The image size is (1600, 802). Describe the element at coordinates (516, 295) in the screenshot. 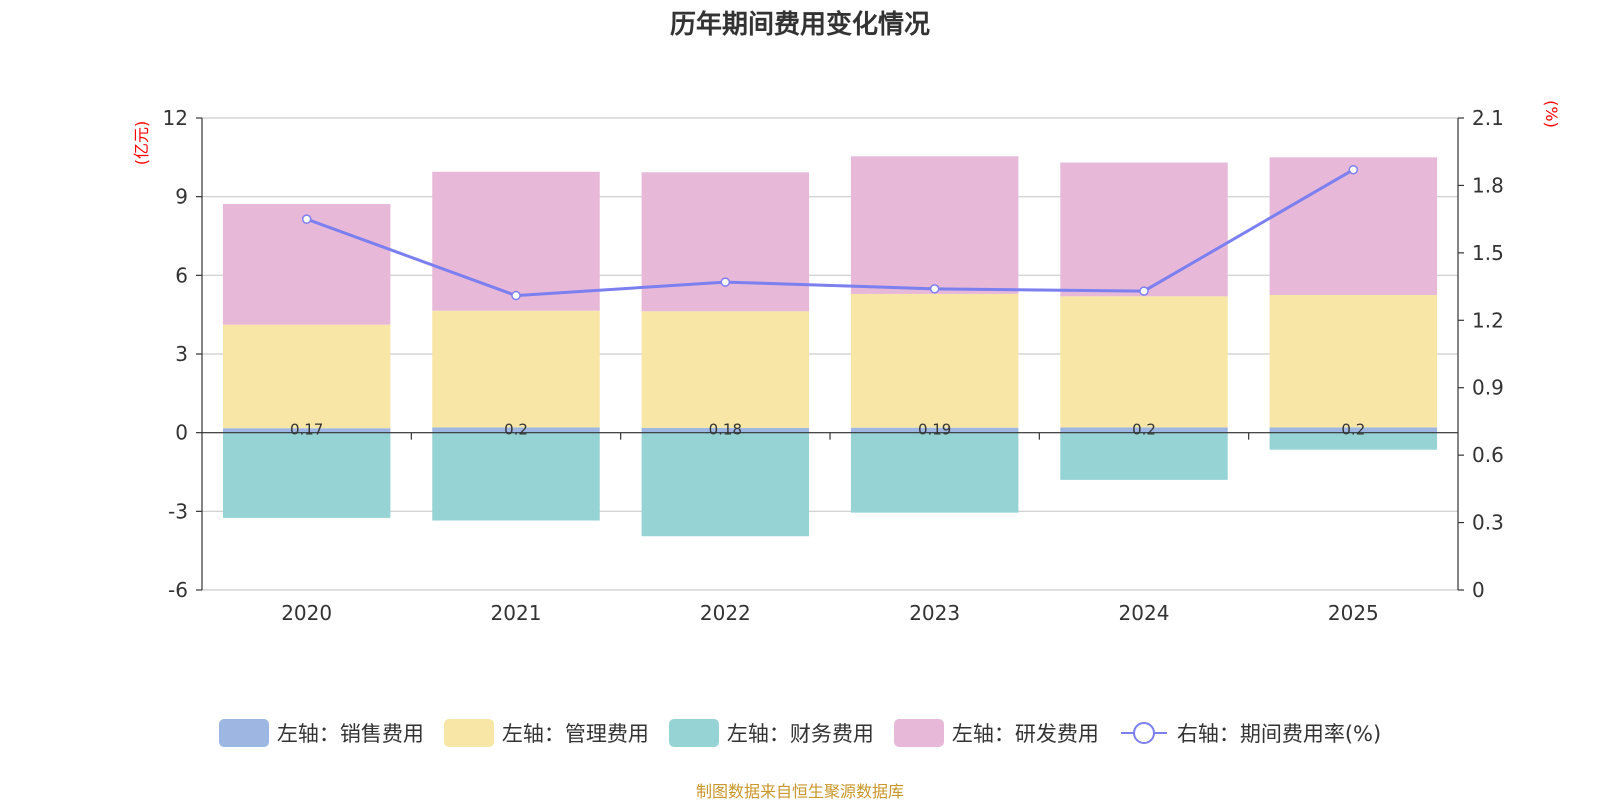

I see `expense-rate-point-2021` at that location.